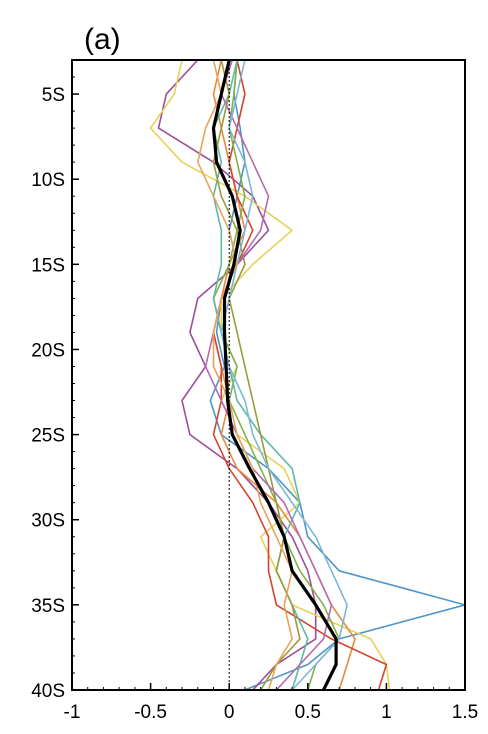  I want to click on panel-label: (a), so click(102, 39).